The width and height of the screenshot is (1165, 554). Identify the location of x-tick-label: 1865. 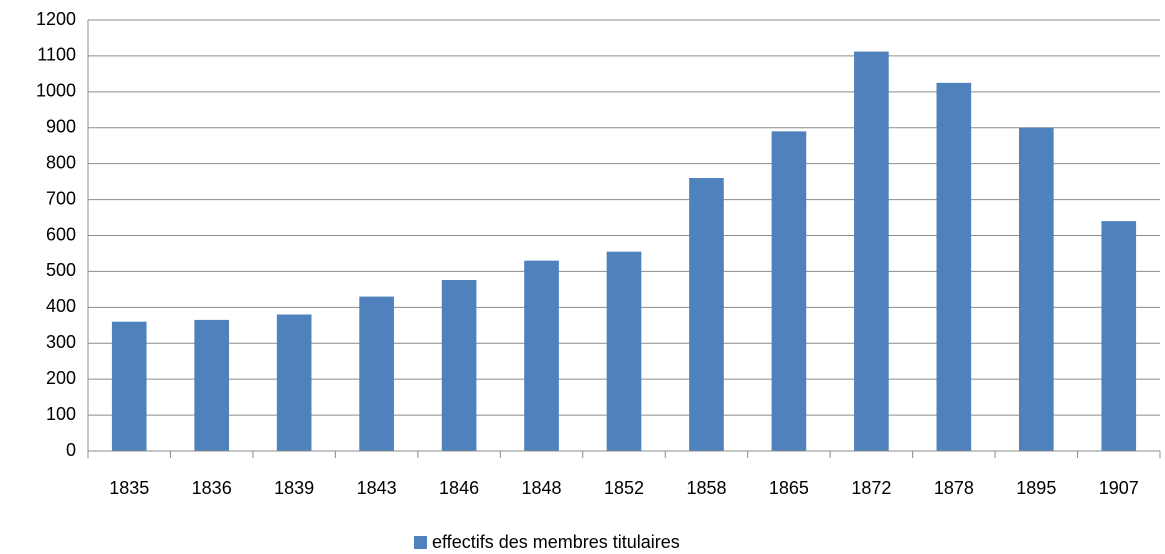
(789, 488).